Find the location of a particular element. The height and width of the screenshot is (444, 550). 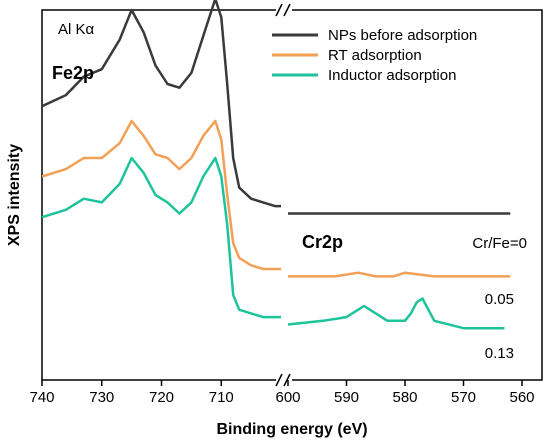

x-tick-label: 600 is located at coordinates (287, 397).